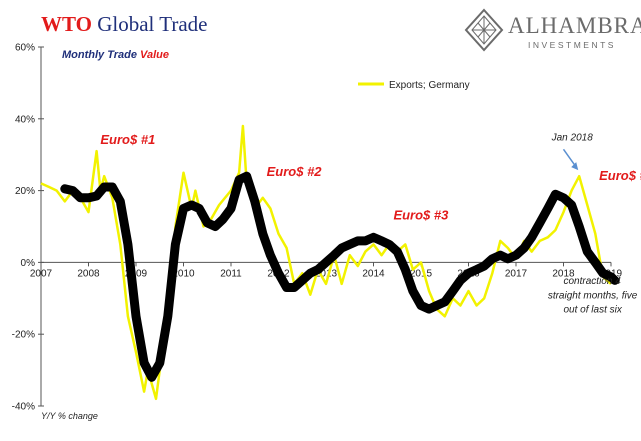  What do you see at coordinates (593, 295) in the screenshot?
I see `note-annotation: straight months, five` at bounding box center [593, 295].